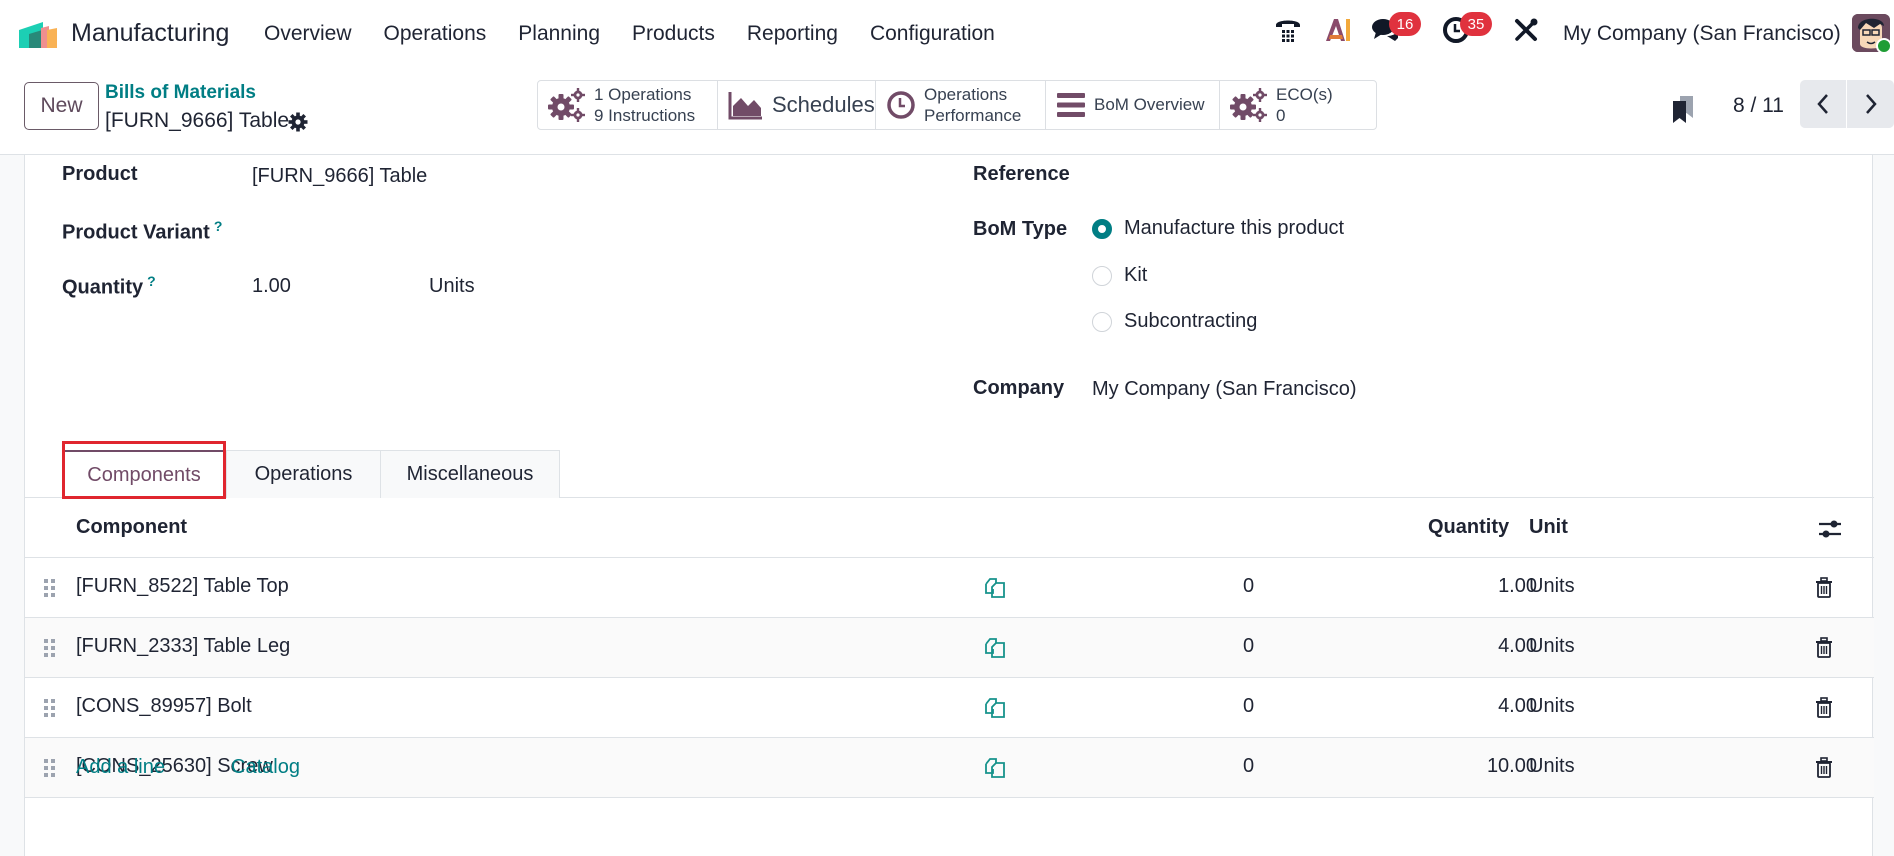  Describe the element at coordinates (1511, 766) in the screenshot. I see `quantity-cell: 10.00` at that location.